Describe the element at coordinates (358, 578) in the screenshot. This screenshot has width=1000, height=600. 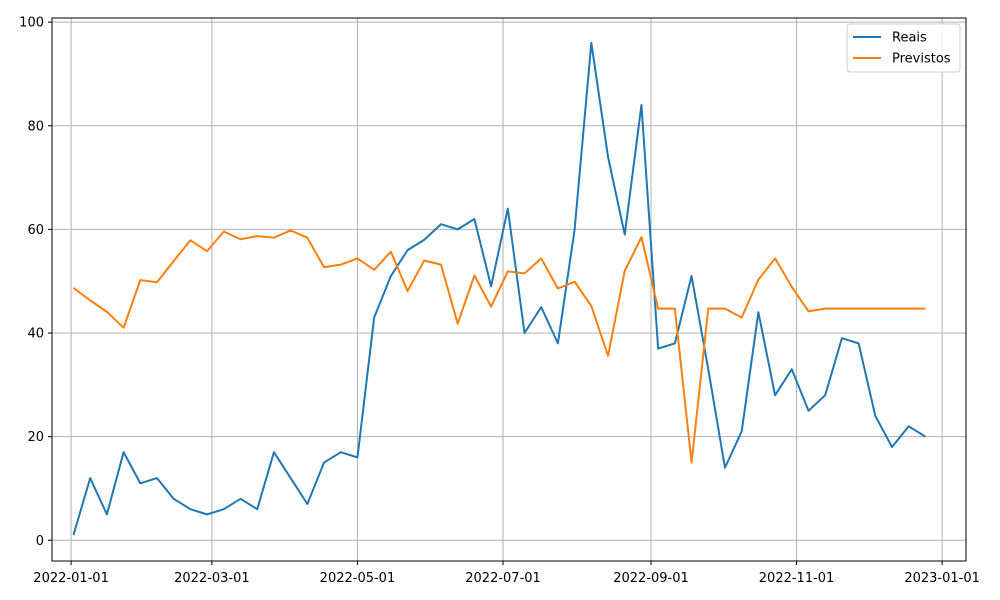
I see `x-tick-label: 2022-05-01` at that location.